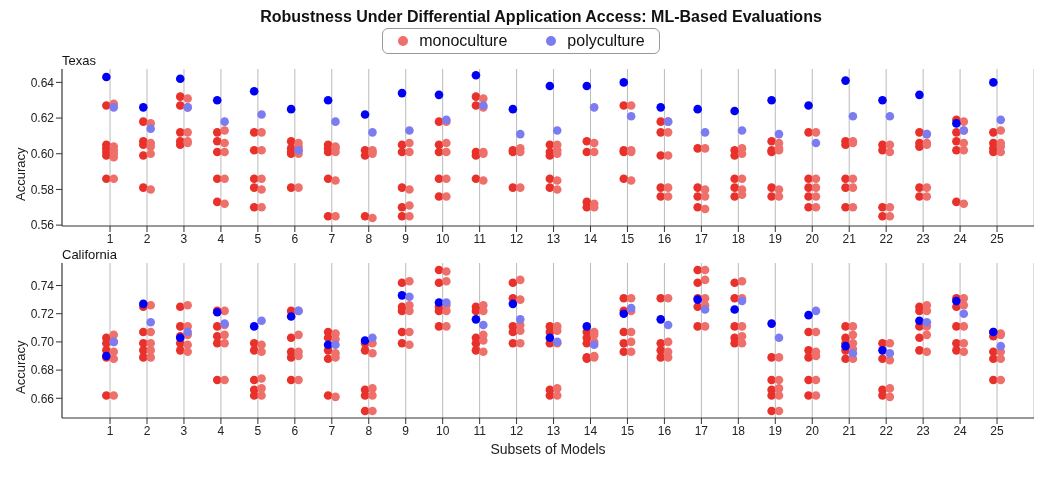  What do you see at coordinates (90, 254) in the screenshot?
I see `chart-subtitle: California` at bounding box center [90, 254].